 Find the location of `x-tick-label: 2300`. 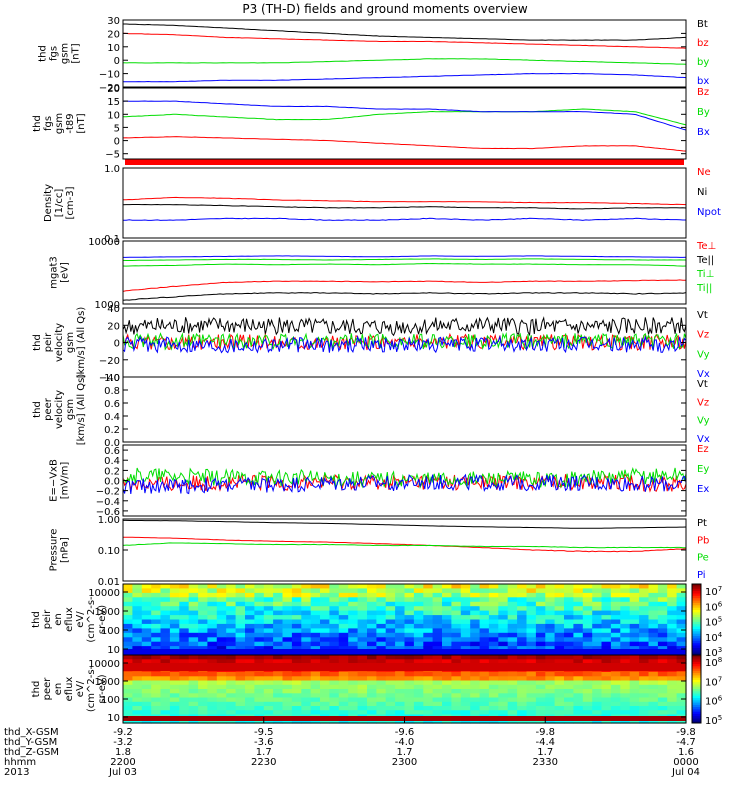

x-tick-label: 2300 is located at coordinates (404, 762).